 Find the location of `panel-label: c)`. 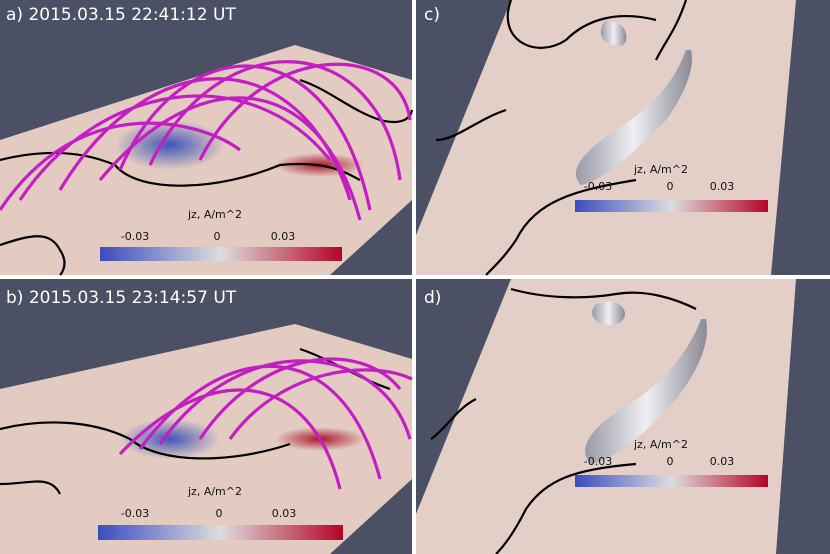

panel-label: c) is located at coordinates (432, 15).